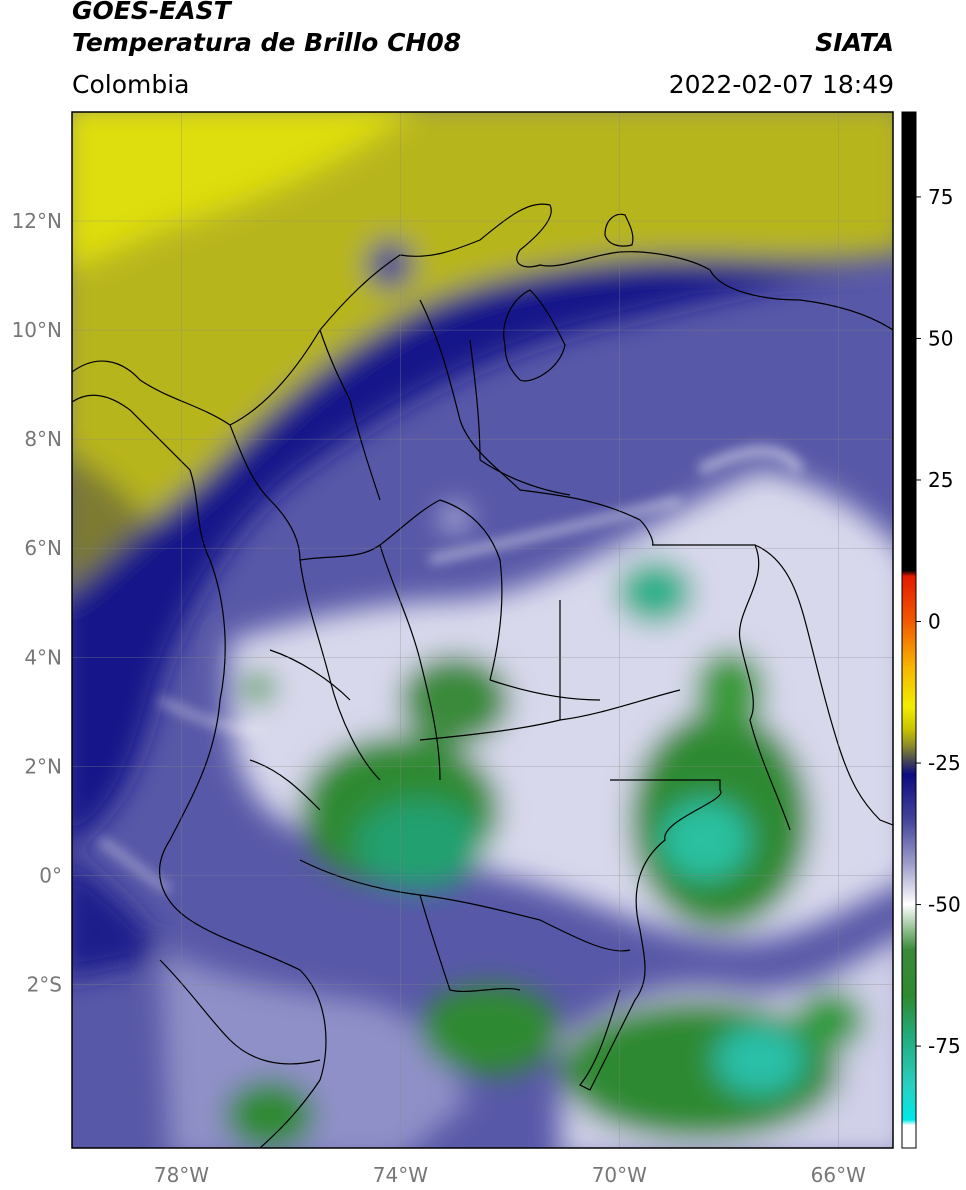  I want to click on latitude-tick-label: 4°N, so click(43, 657).